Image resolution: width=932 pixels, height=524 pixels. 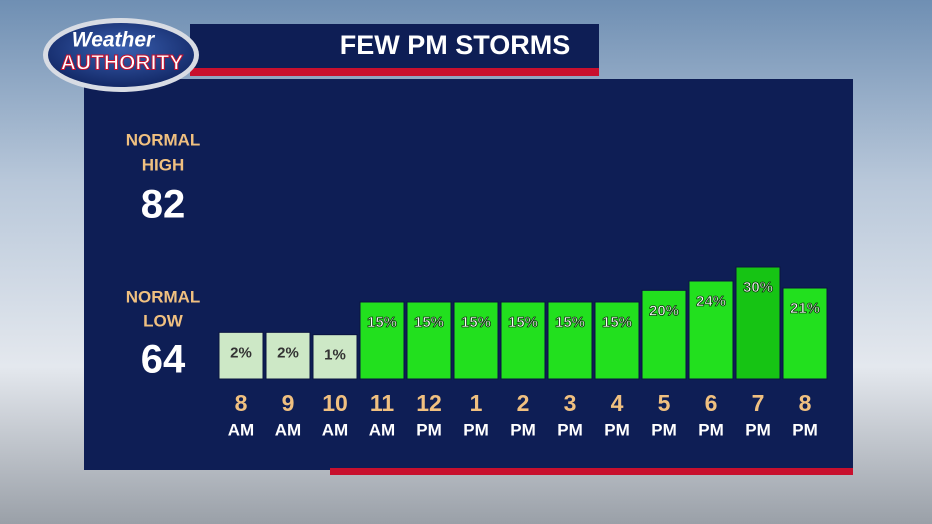 I want to click on x-tick-label: 1, so click(x=476, y=403).